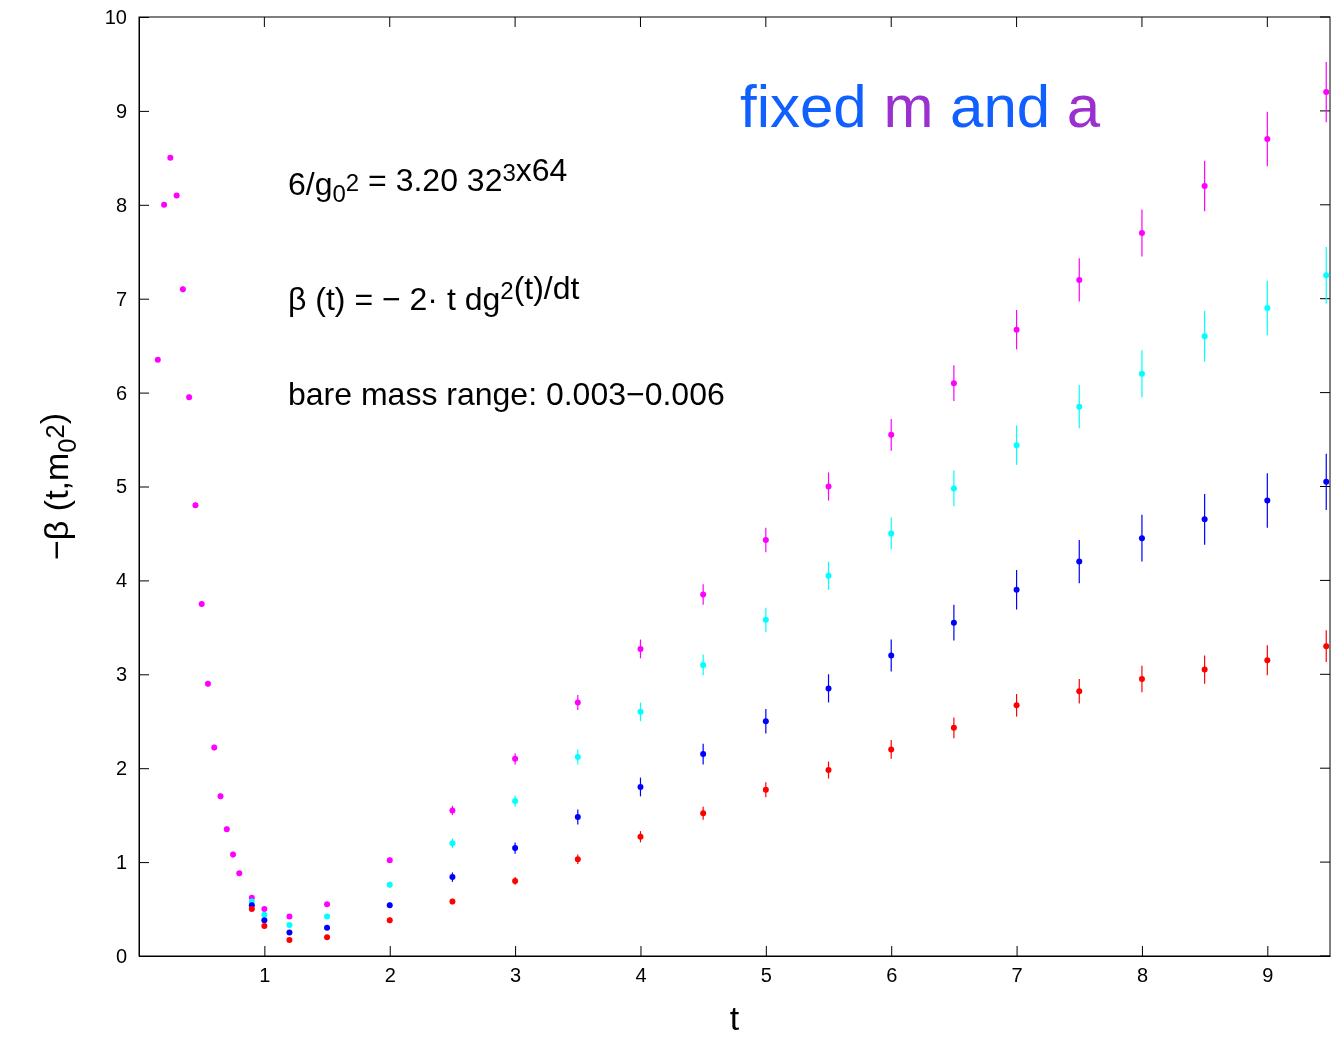  I want to click on x-tick-label: 6, so click(892, 975).